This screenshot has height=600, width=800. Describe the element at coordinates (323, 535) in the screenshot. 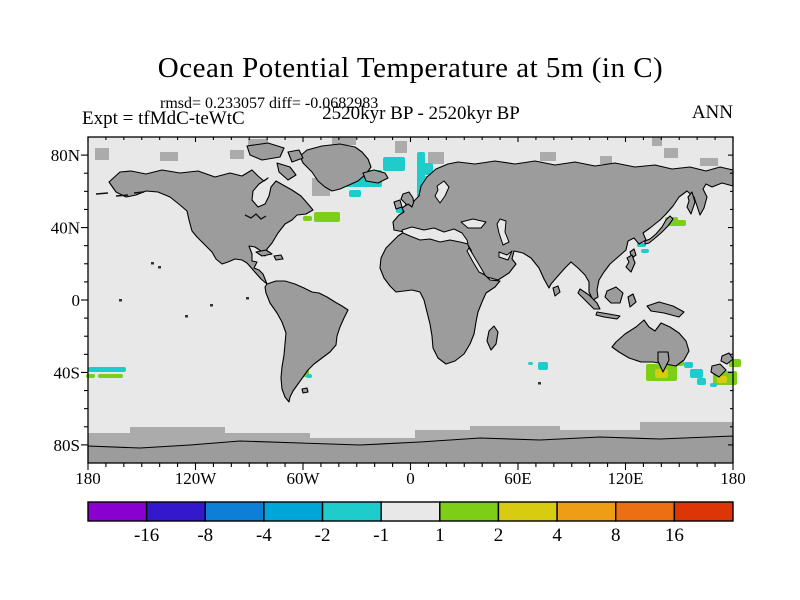

I see `colorbar-label: -2` at that location.